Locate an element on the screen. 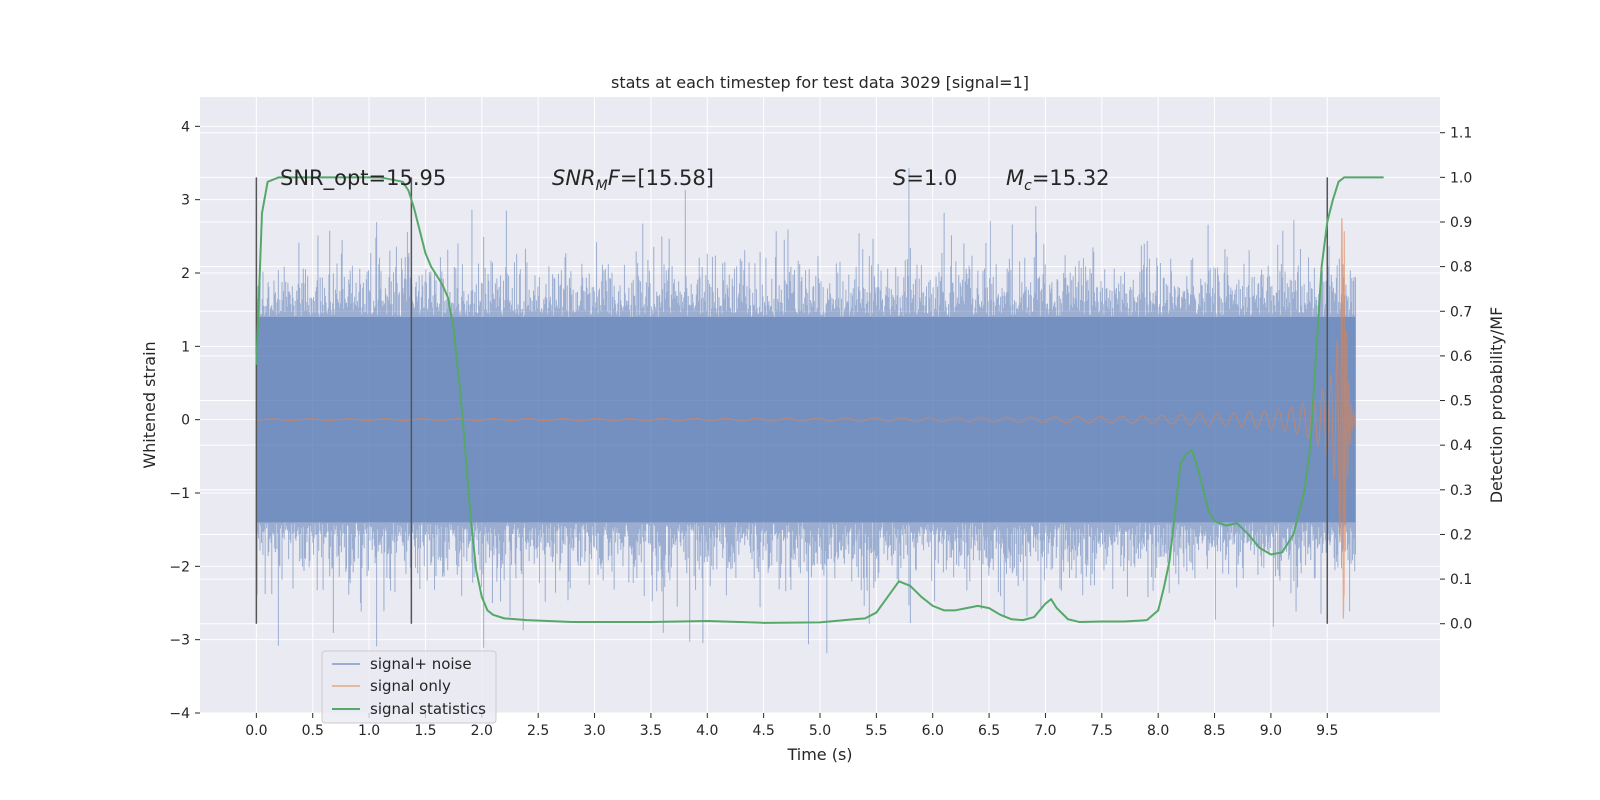  x-tick-label: 9.5 is located at coordinates (1327, 731).